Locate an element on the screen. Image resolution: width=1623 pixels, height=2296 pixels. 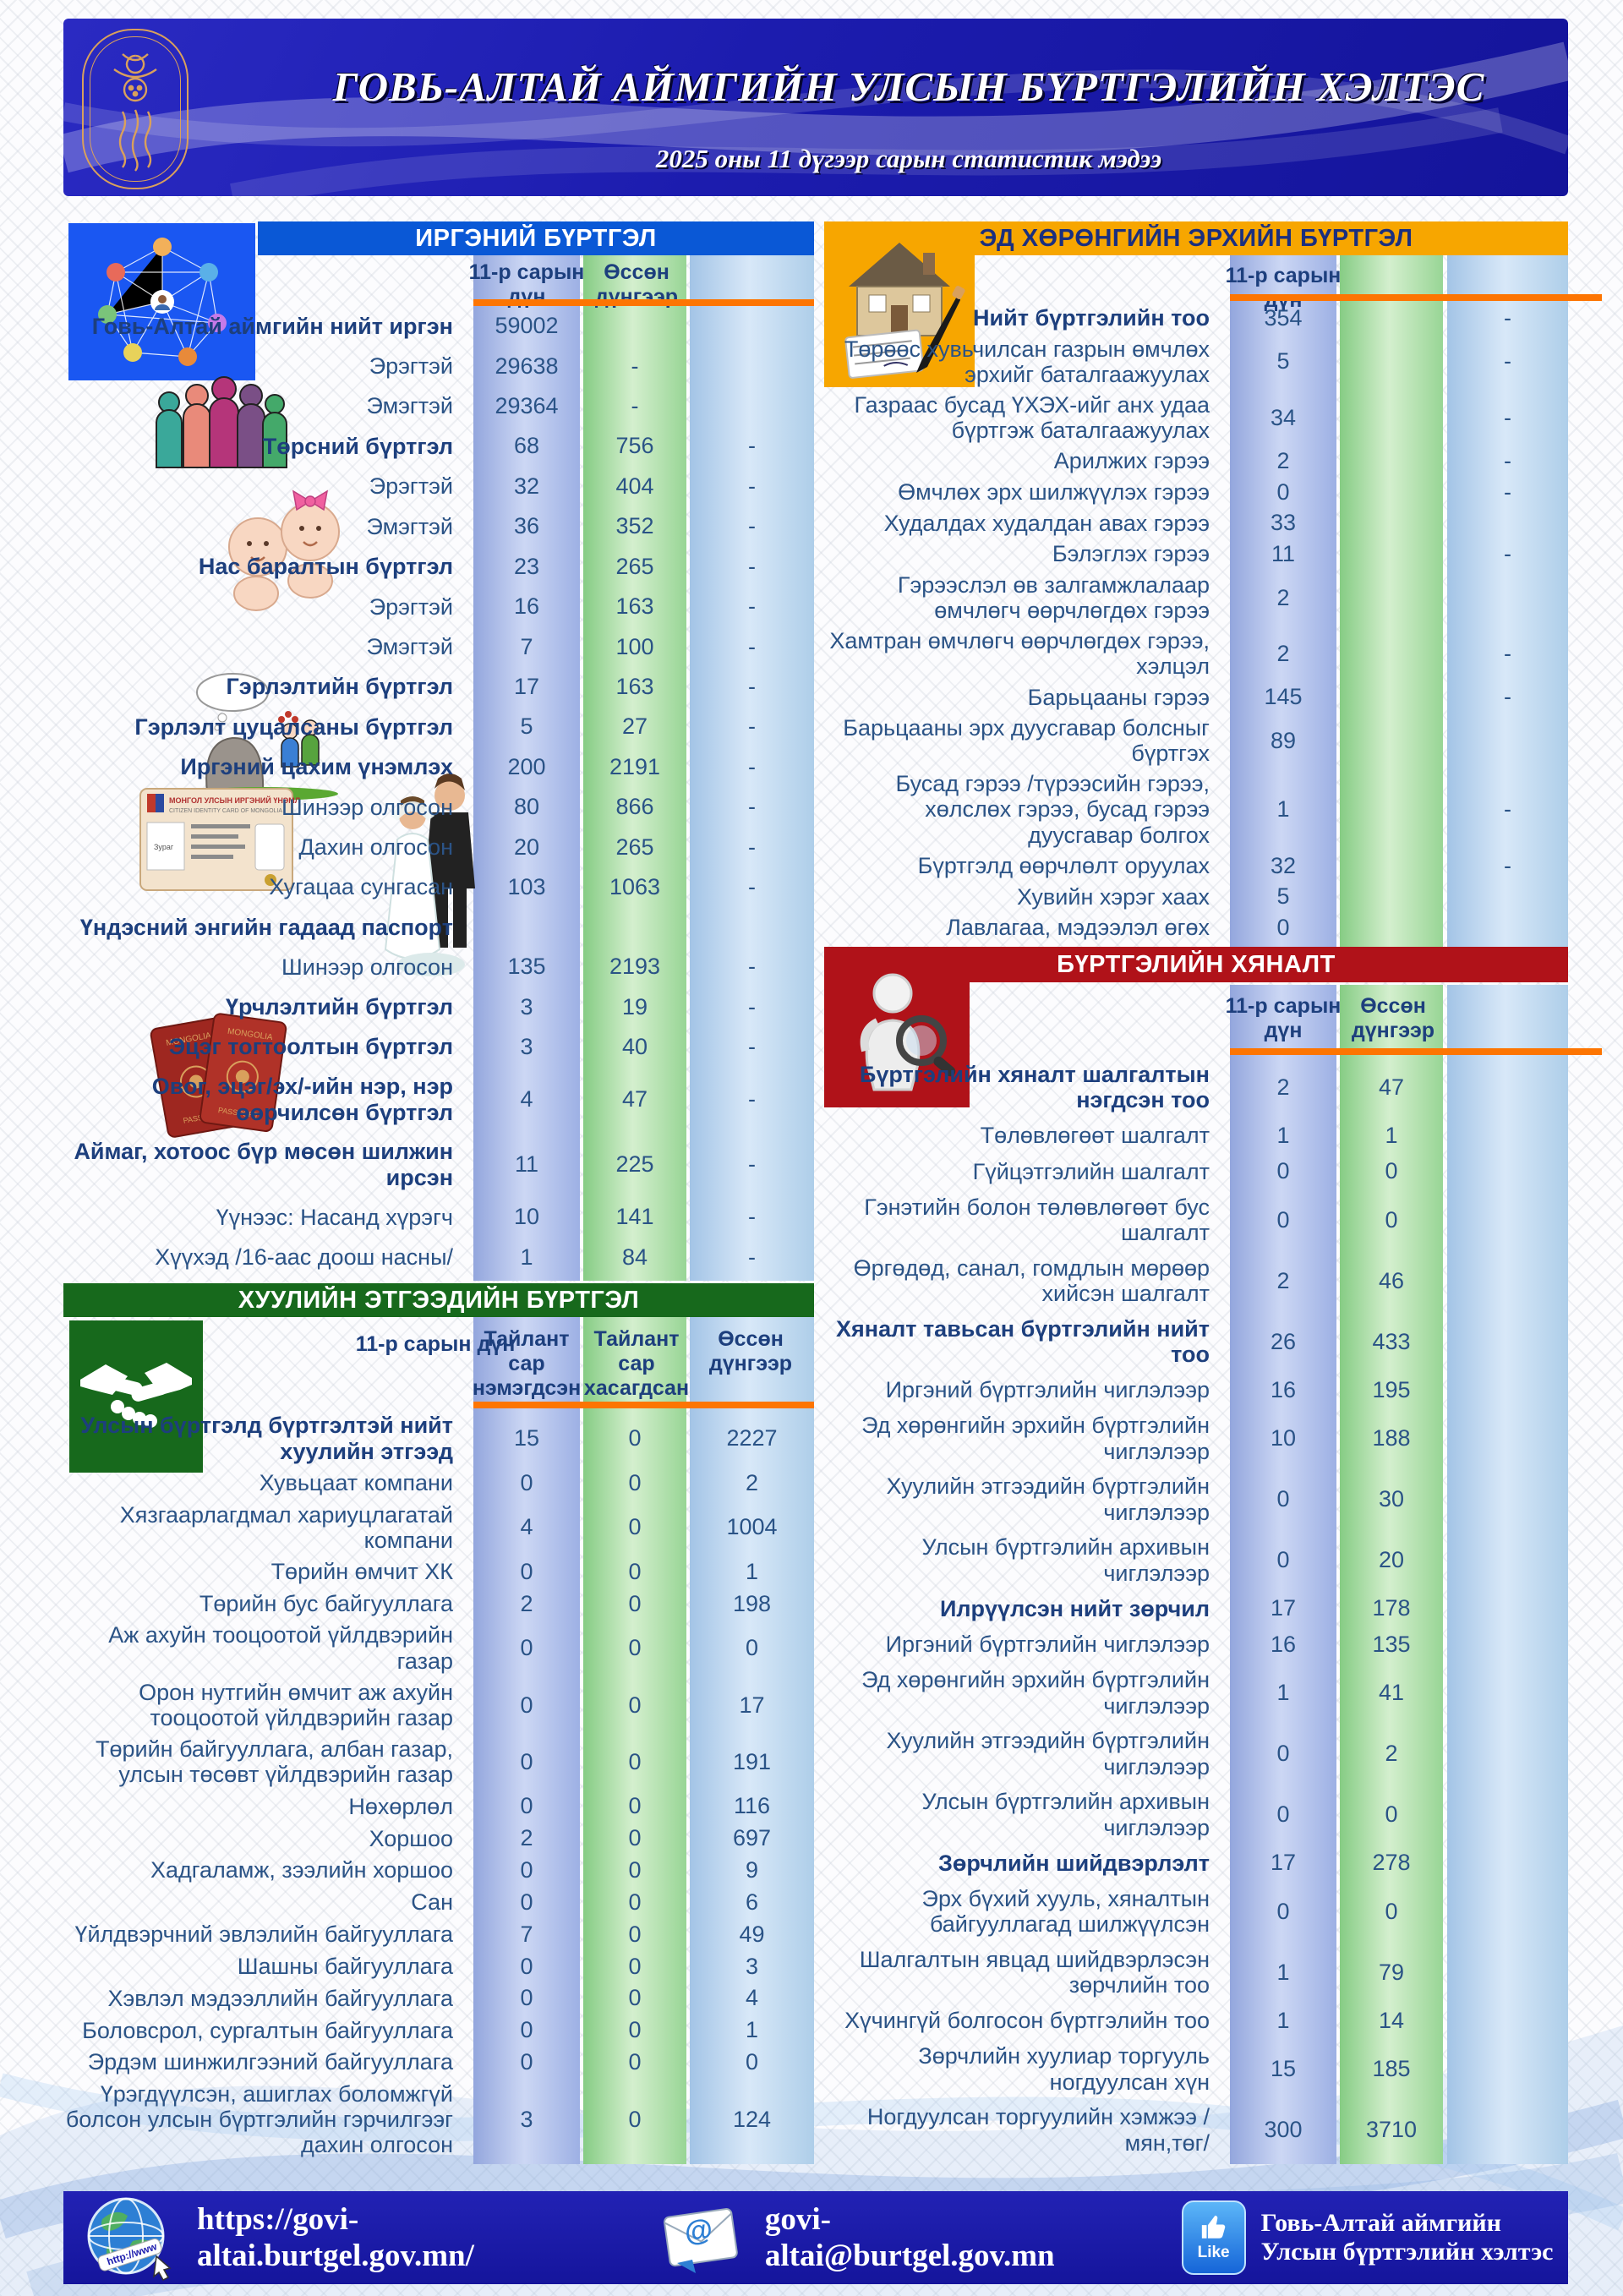
row-value: 68 is located at coordinates (527, 446).